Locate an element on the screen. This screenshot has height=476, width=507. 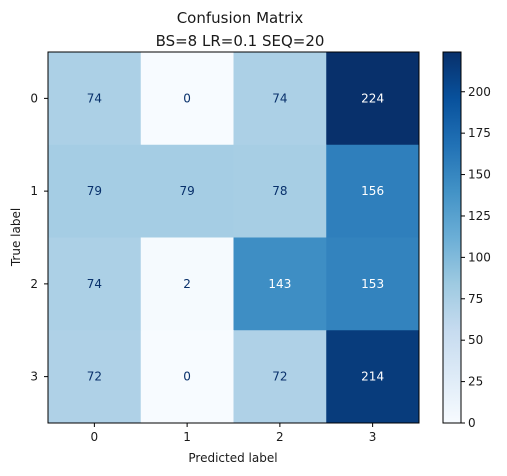
y-tick-label: 1 is located at coordinates (34, 191).